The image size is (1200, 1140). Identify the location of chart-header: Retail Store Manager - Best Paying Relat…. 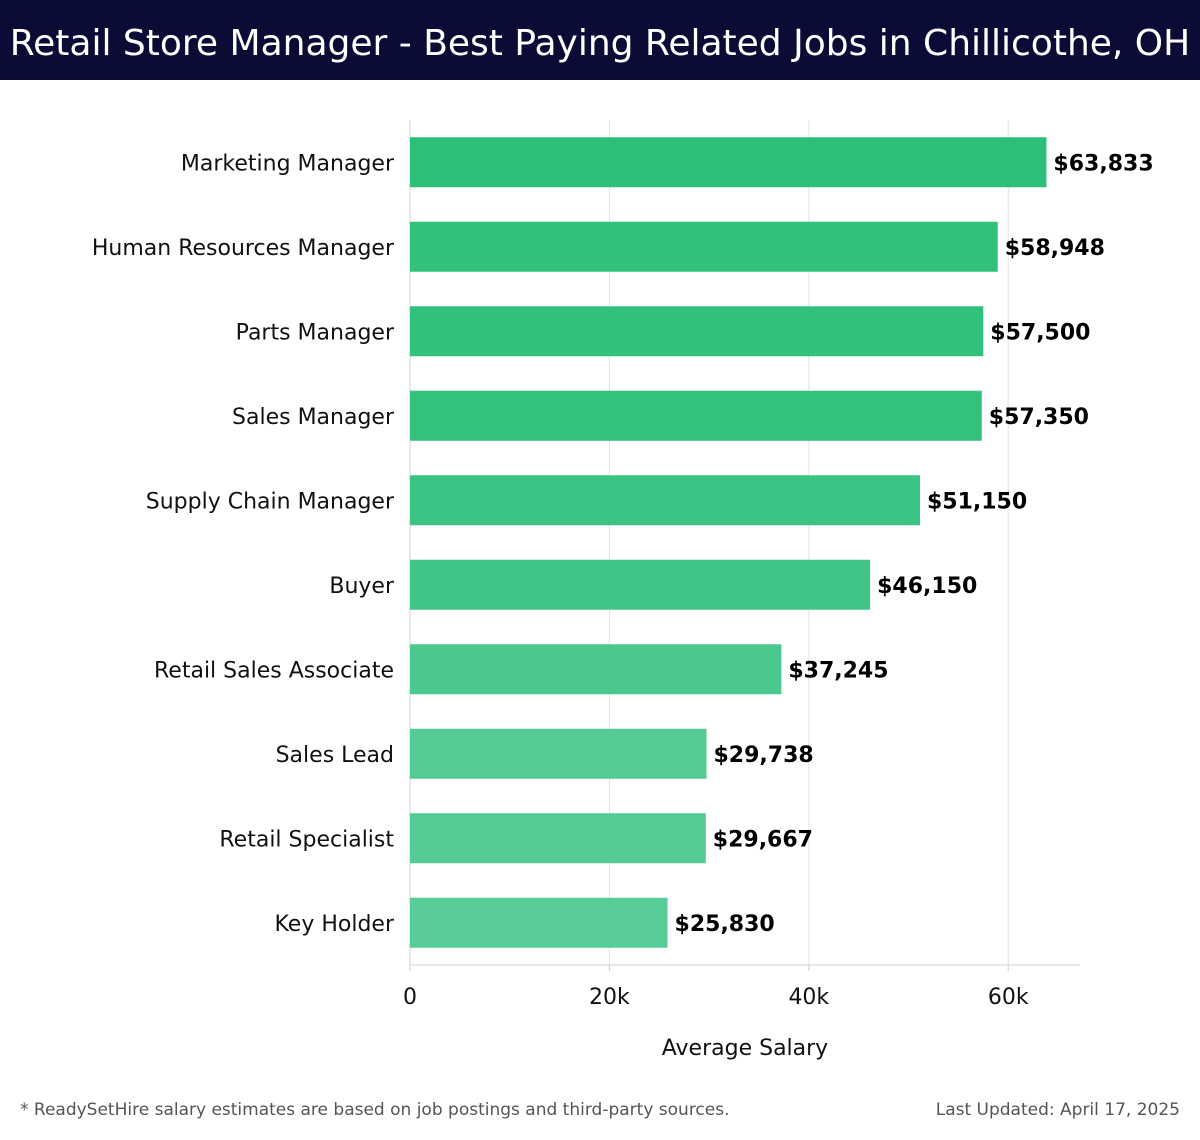
(600, 40).